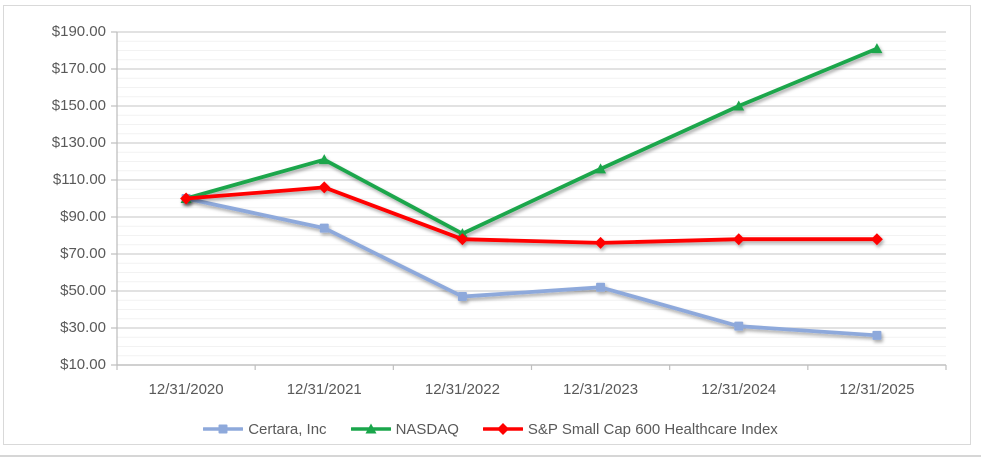  Describe the element at coordinates (462, 389) in the screenshot. I see `x-axis-label: 12/31/2022` at that location.